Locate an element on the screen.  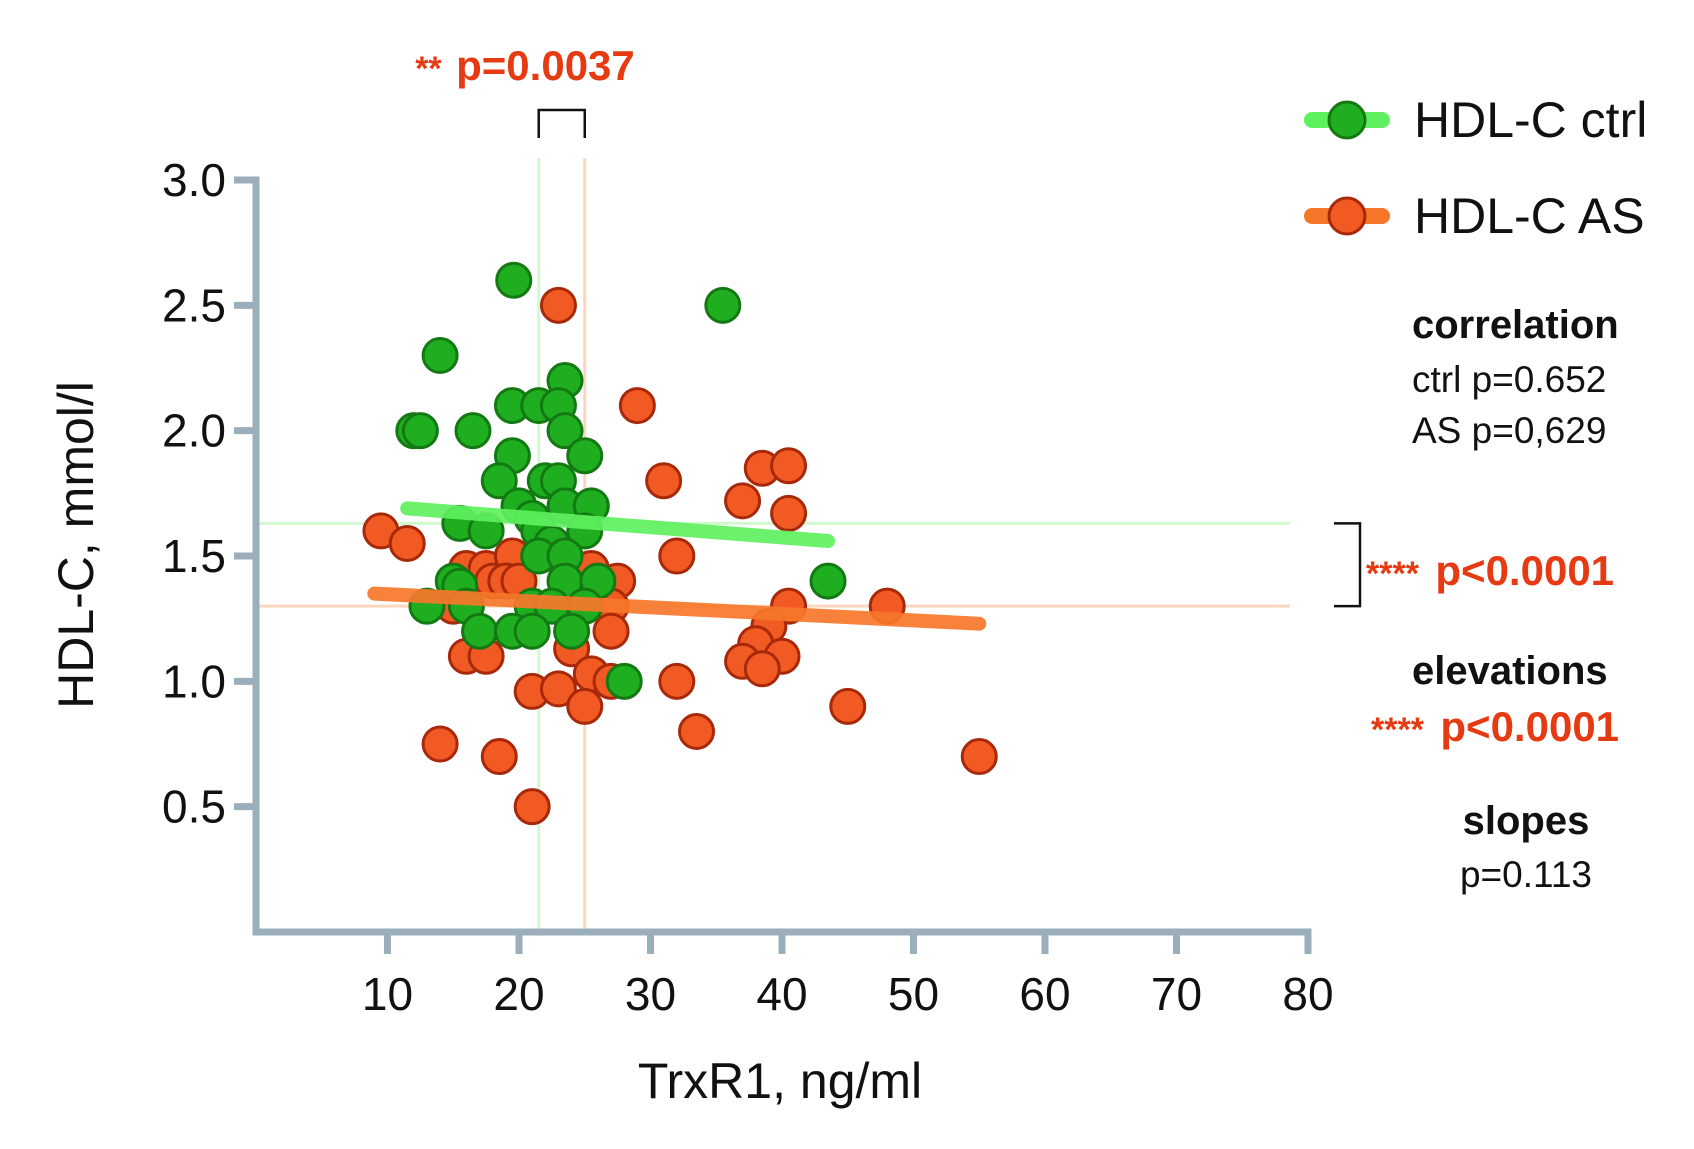
top-bracket is located at coordinates (561, 123).